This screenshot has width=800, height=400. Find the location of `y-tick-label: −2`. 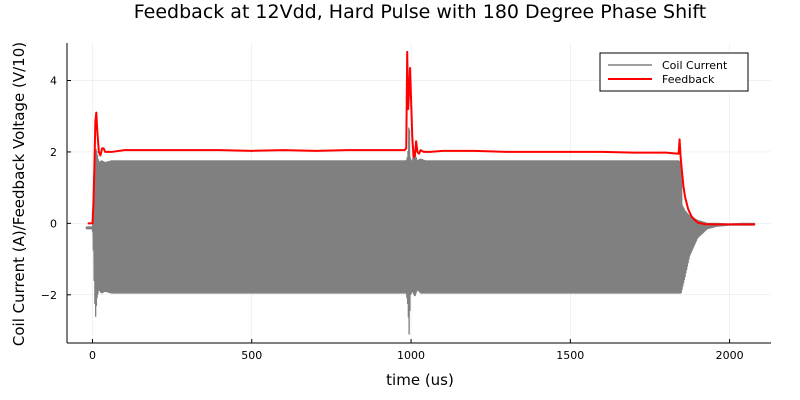

y-tick-label: −2 is located at coordinates (49, 295).